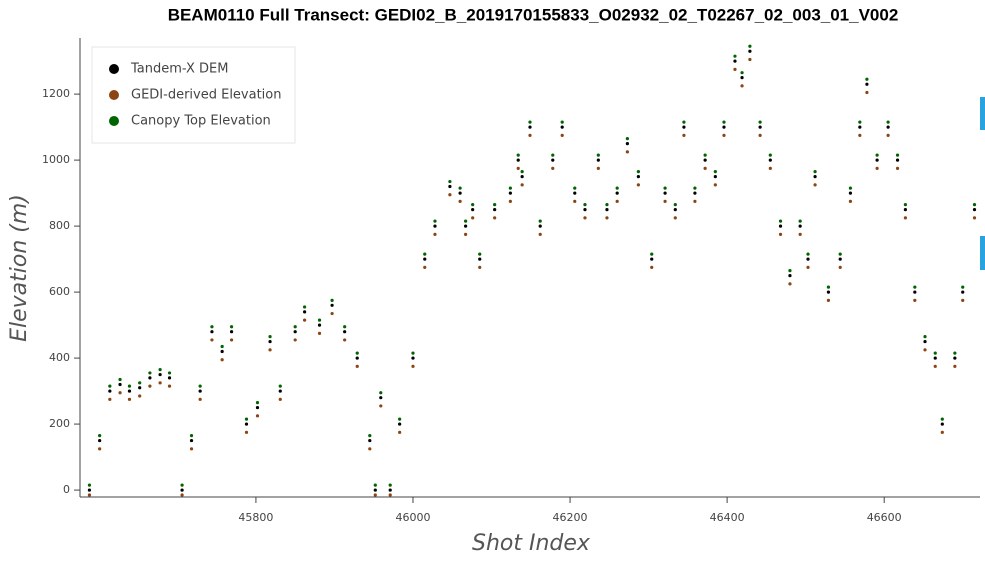 This screenshot has width=985, height=569. Describe the element at coordinates (201, 121) in the screenshot. I see `legend-label: Canopy Top Elevation` at that location.